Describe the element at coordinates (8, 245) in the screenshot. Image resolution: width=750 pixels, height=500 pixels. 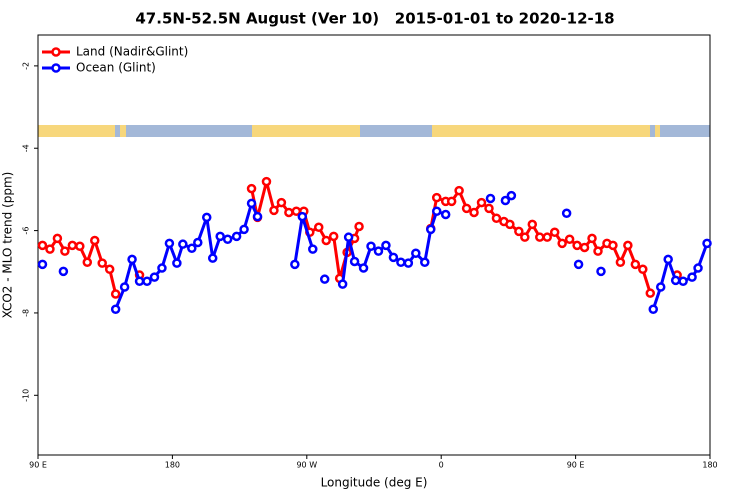
I see `y-axis-label: XCO2 - MLO trend (ppm)` at that location.